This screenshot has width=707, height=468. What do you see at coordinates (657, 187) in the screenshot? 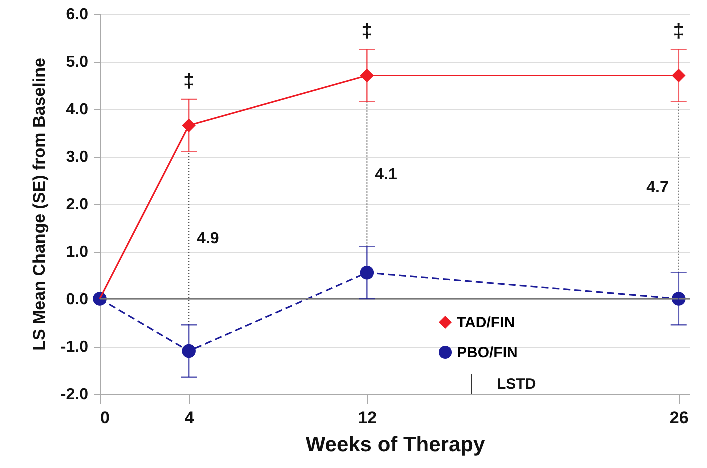
I see `annotation: 4.7` at bounding box center [657, 187].